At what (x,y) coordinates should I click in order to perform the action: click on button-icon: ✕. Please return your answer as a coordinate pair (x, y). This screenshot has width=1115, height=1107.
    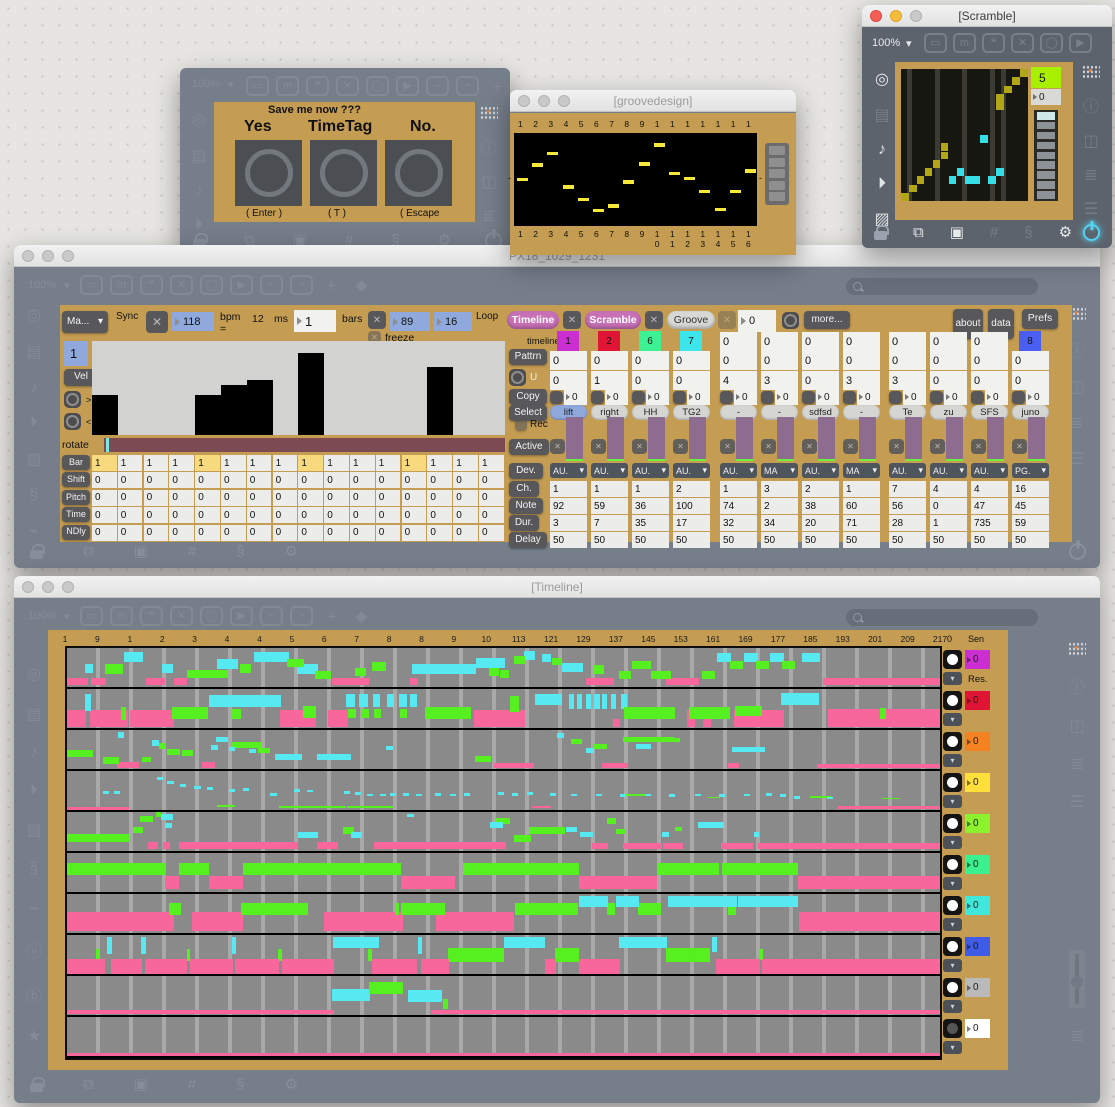
    Looking at the image, I should click on (347, 86).